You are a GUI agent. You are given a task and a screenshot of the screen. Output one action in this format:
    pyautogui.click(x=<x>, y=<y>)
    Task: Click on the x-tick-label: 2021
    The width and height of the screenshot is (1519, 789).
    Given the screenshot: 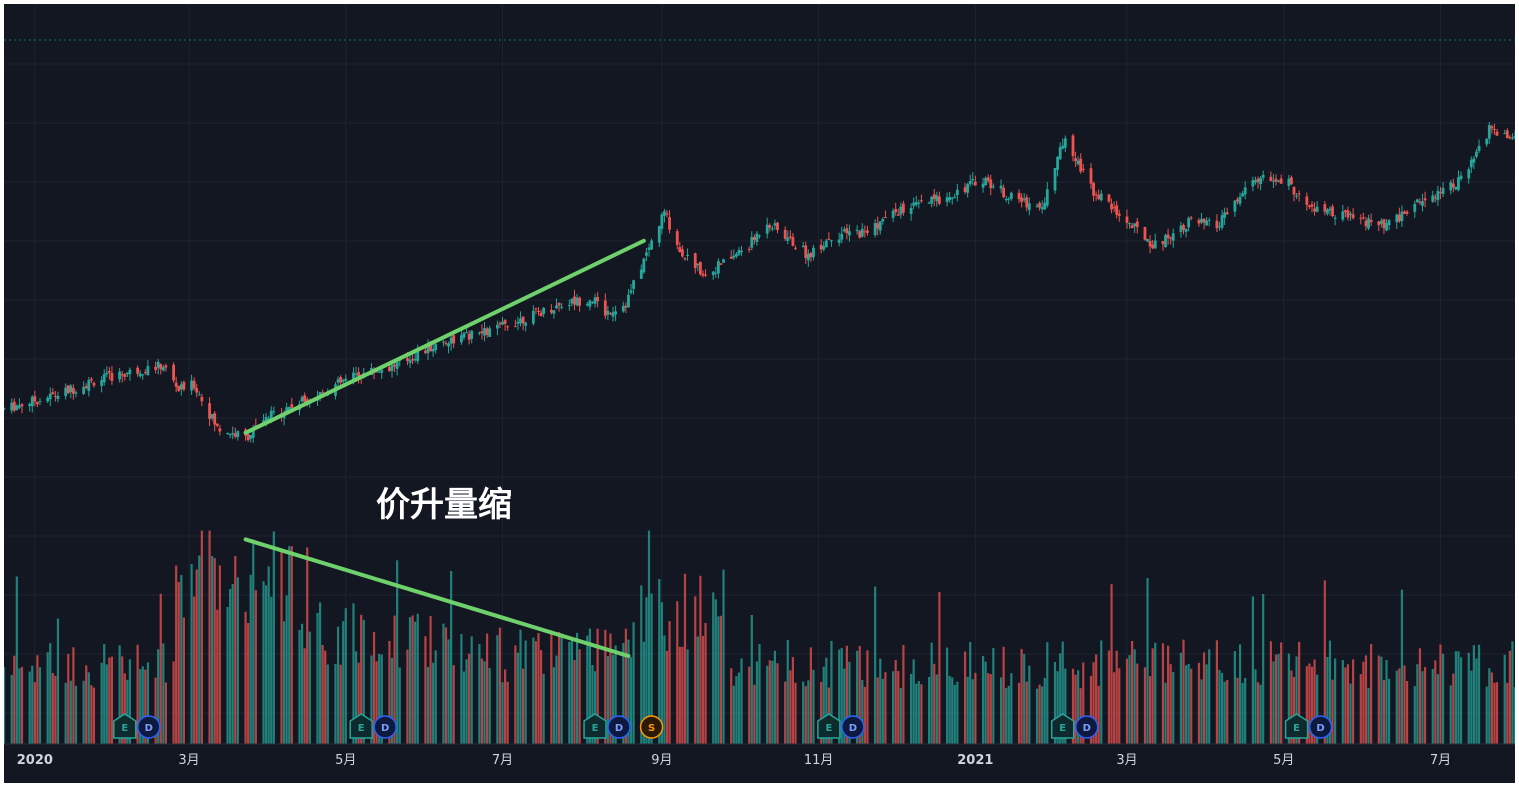 What is the action you would take?
    pyautogui.click(x=975, y=760)
    